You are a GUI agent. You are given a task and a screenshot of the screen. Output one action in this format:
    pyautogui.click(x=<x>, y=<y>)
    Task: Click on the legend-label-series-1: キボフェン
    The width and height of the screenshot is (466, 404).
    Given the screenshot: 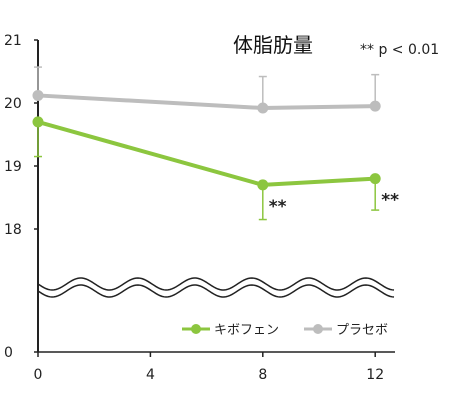 What is the action you would take?
    pyautogui.click(x=246, y=330)
    